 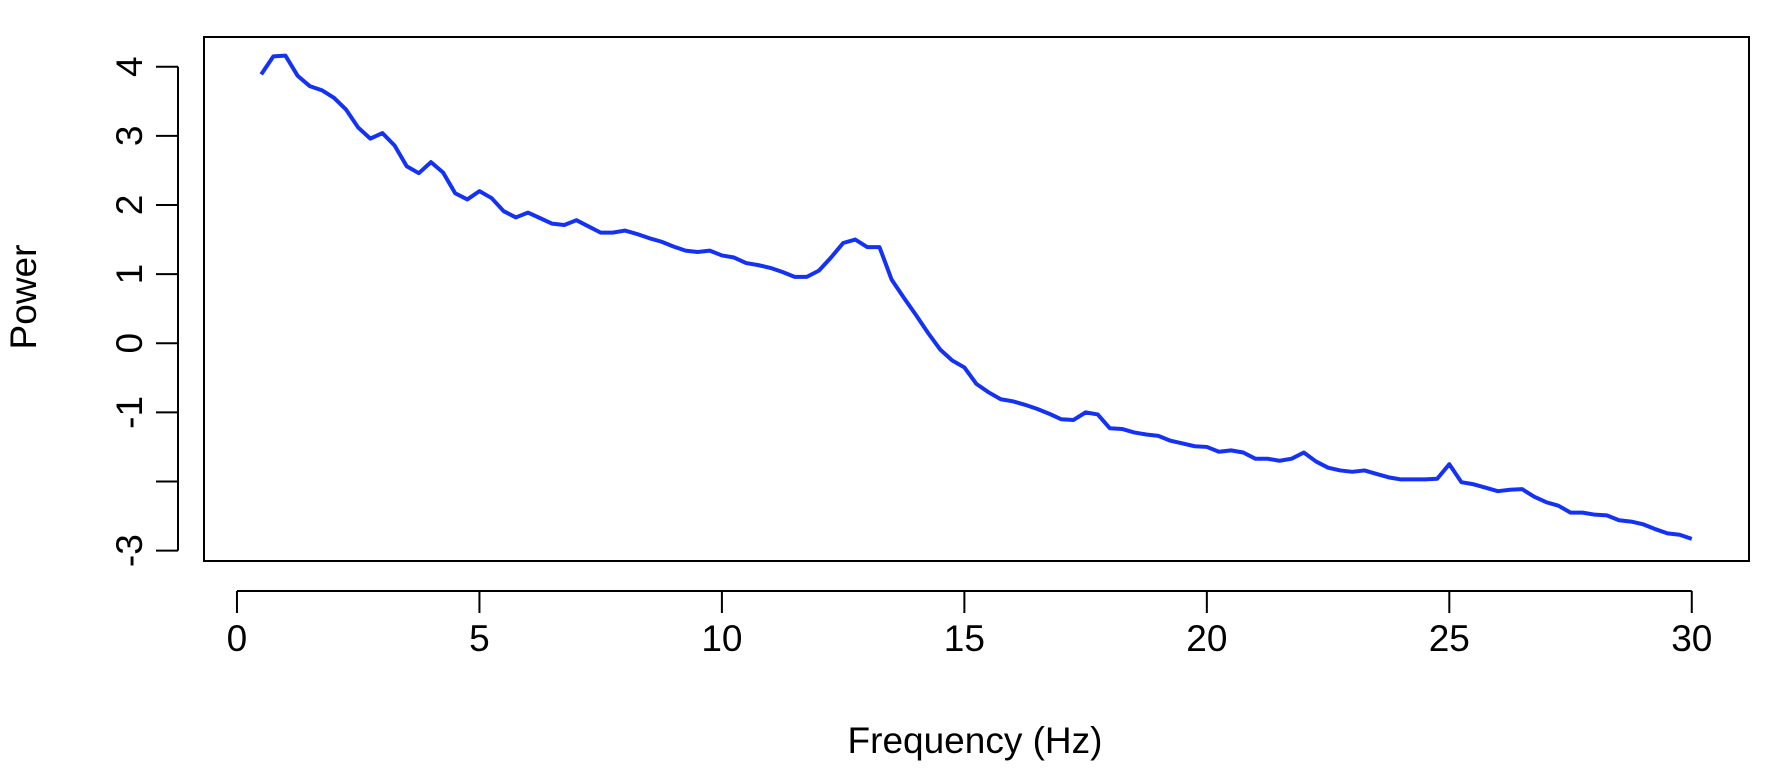 I want to click on x-tick-label: 15, so click(x=964, y=638).